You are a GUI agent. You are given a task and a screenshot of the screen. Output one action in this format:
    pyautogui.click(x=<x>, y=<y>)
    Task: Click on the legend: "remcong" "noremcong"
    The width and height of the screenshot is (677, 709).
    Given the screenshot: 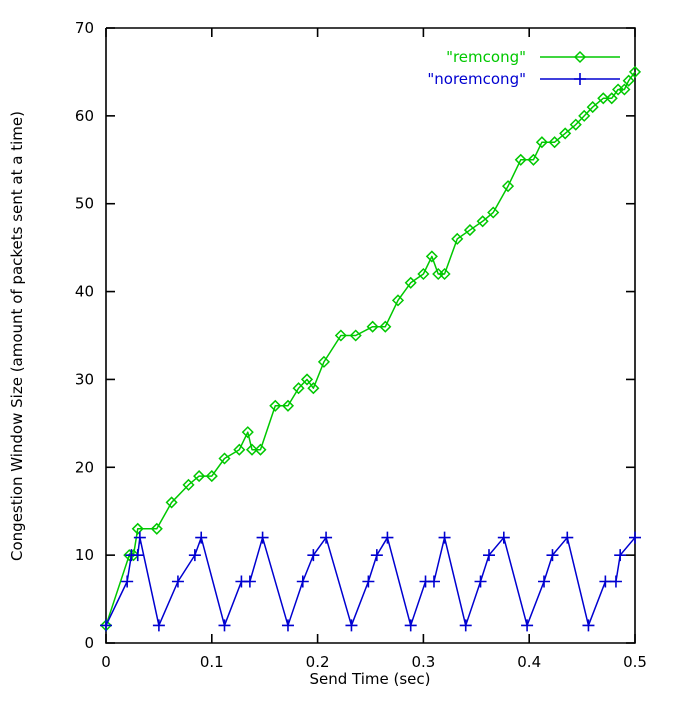 What is the action you would take?
    pyautogui.click(x=523, y=68)
    